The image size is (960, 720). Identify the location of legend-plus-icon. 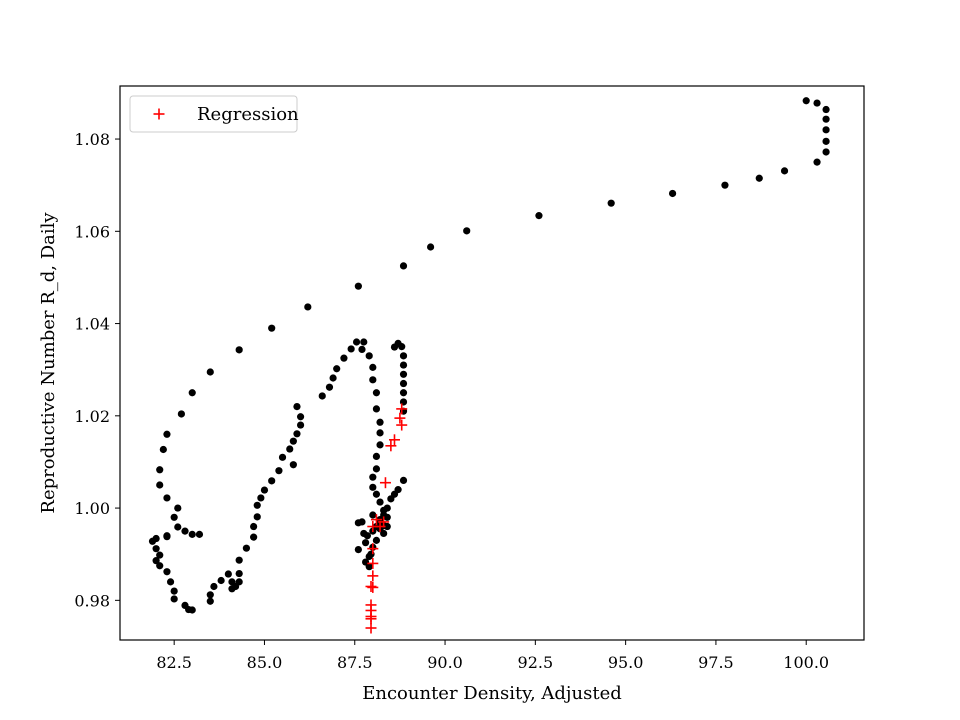
(159, 114).